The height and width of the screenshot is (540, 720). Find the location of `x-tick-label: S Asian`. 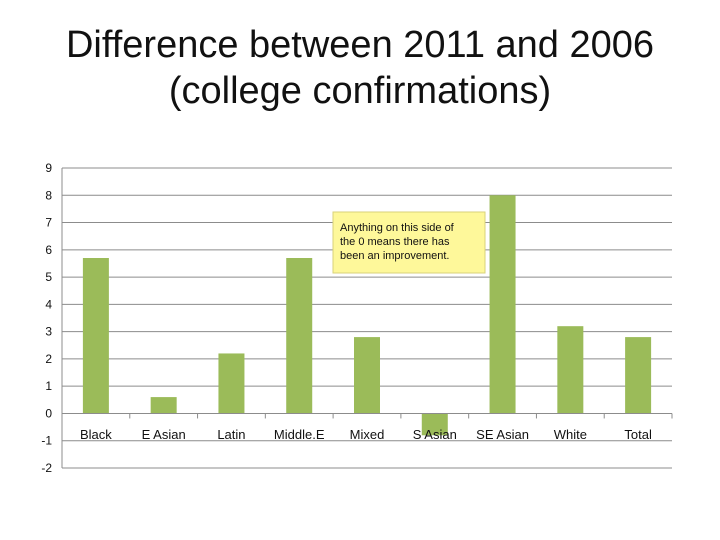

x-tick-label: S Asian is located at coordinates (435, 434).